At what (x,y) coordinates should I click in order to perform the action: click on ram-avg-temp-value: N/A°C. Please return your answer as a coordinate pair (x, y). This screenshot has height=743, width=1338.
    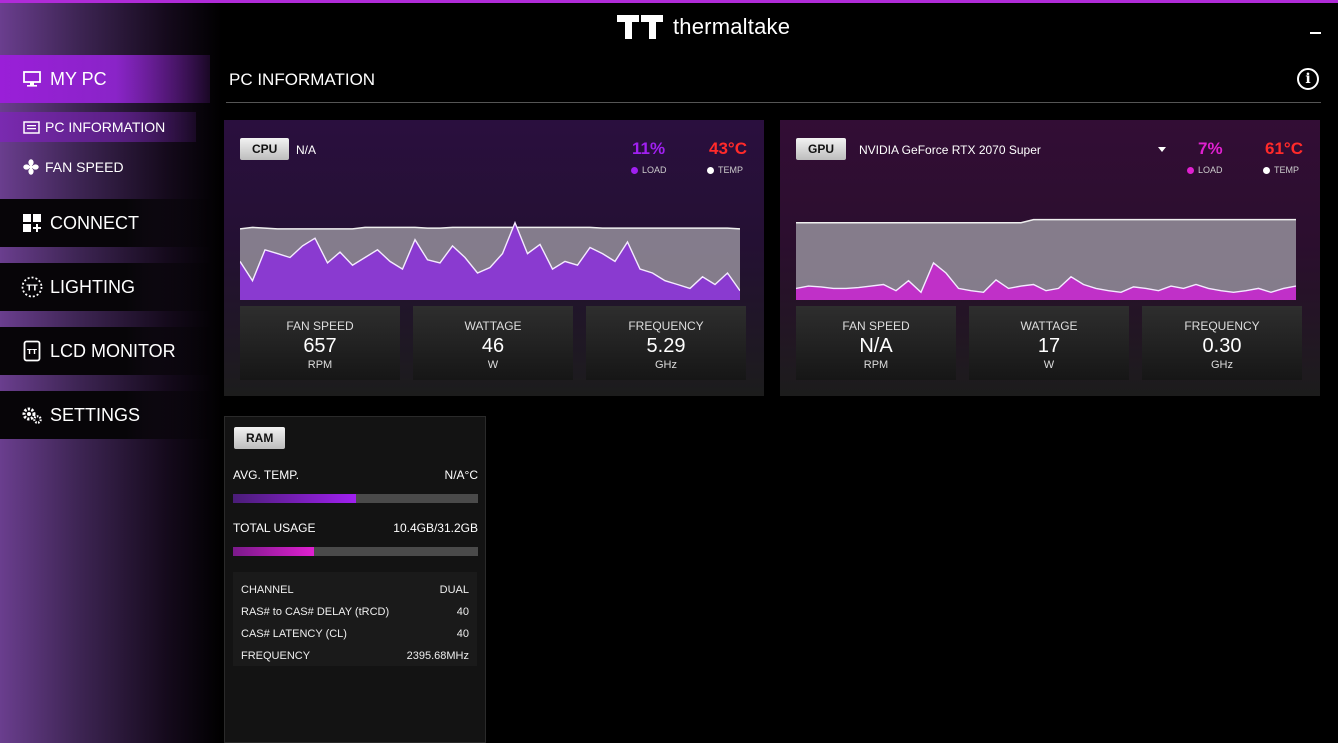
    Looking at the image, I should click on (461, 475).